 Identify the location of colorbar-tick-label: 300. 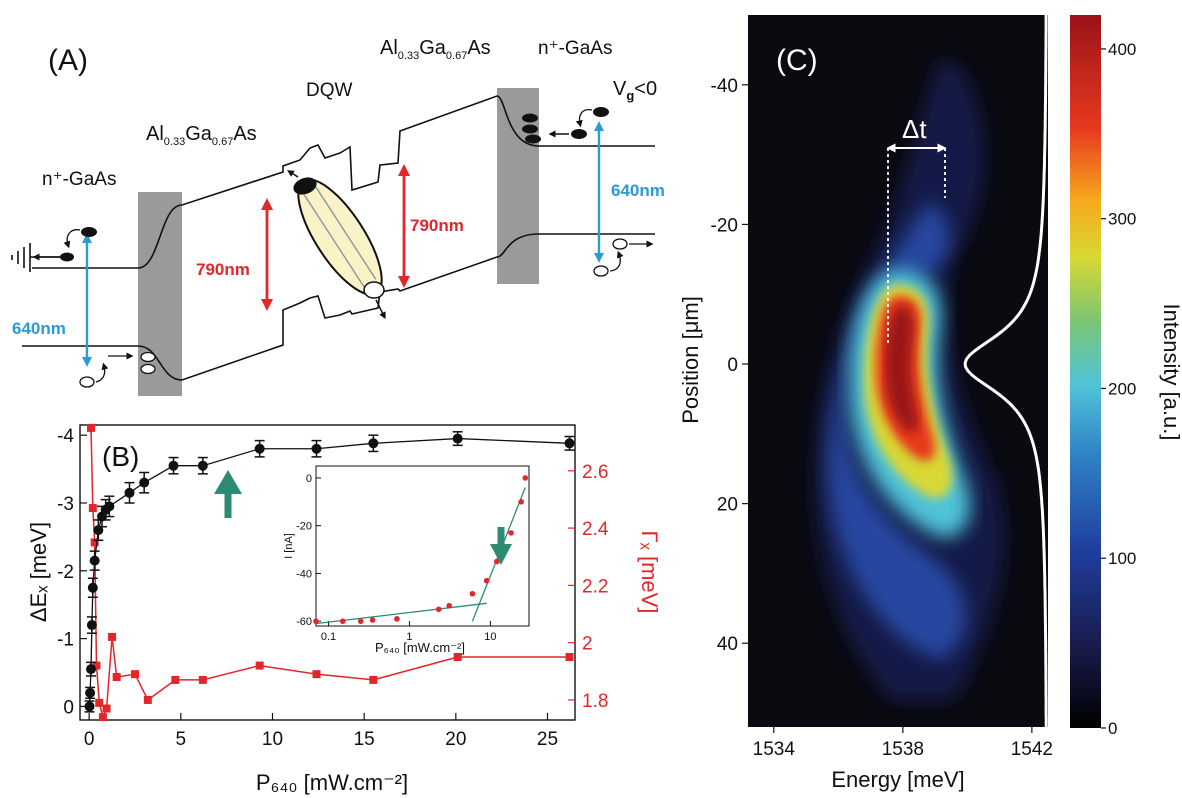
(1122, 219).